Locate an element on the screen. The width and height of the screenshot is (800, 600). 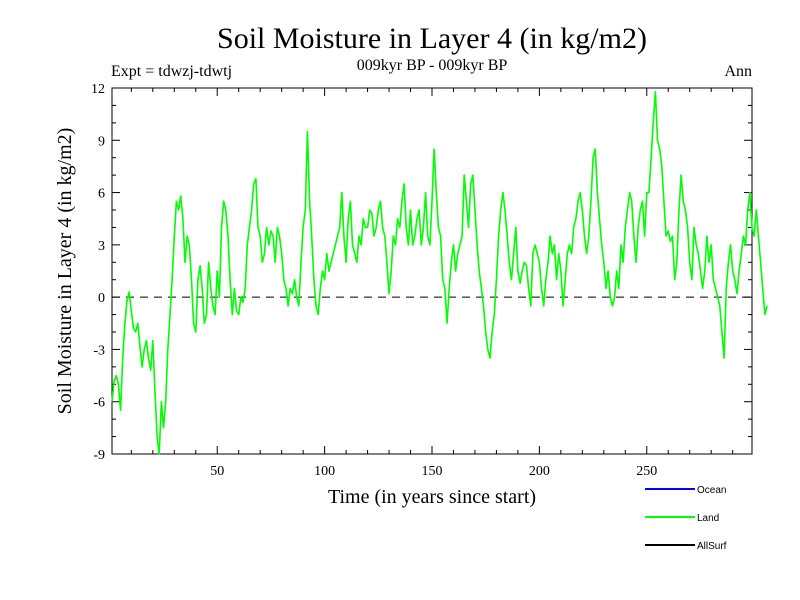
x-tick-label: 50 is located at coordinates (217, 471).